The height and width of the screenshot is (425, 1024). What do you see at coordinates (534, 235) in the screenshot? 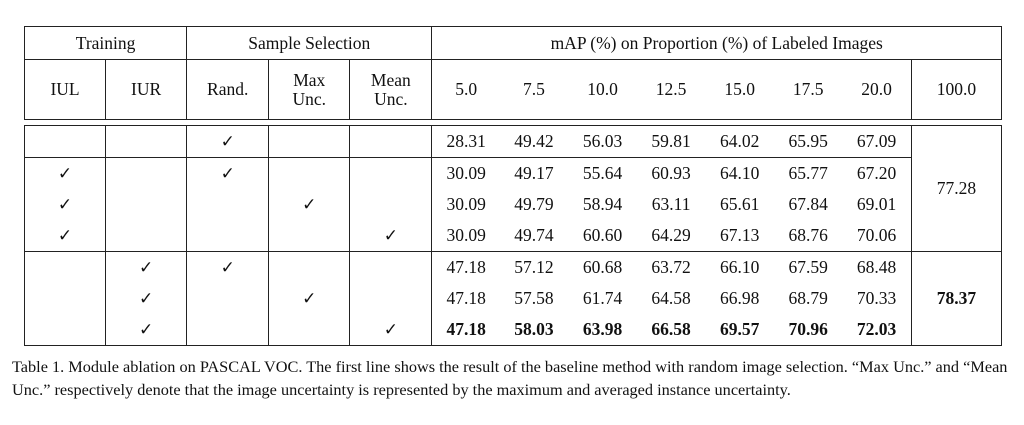
I see `cell-value: 49.74` at bounding box center [534, 235].